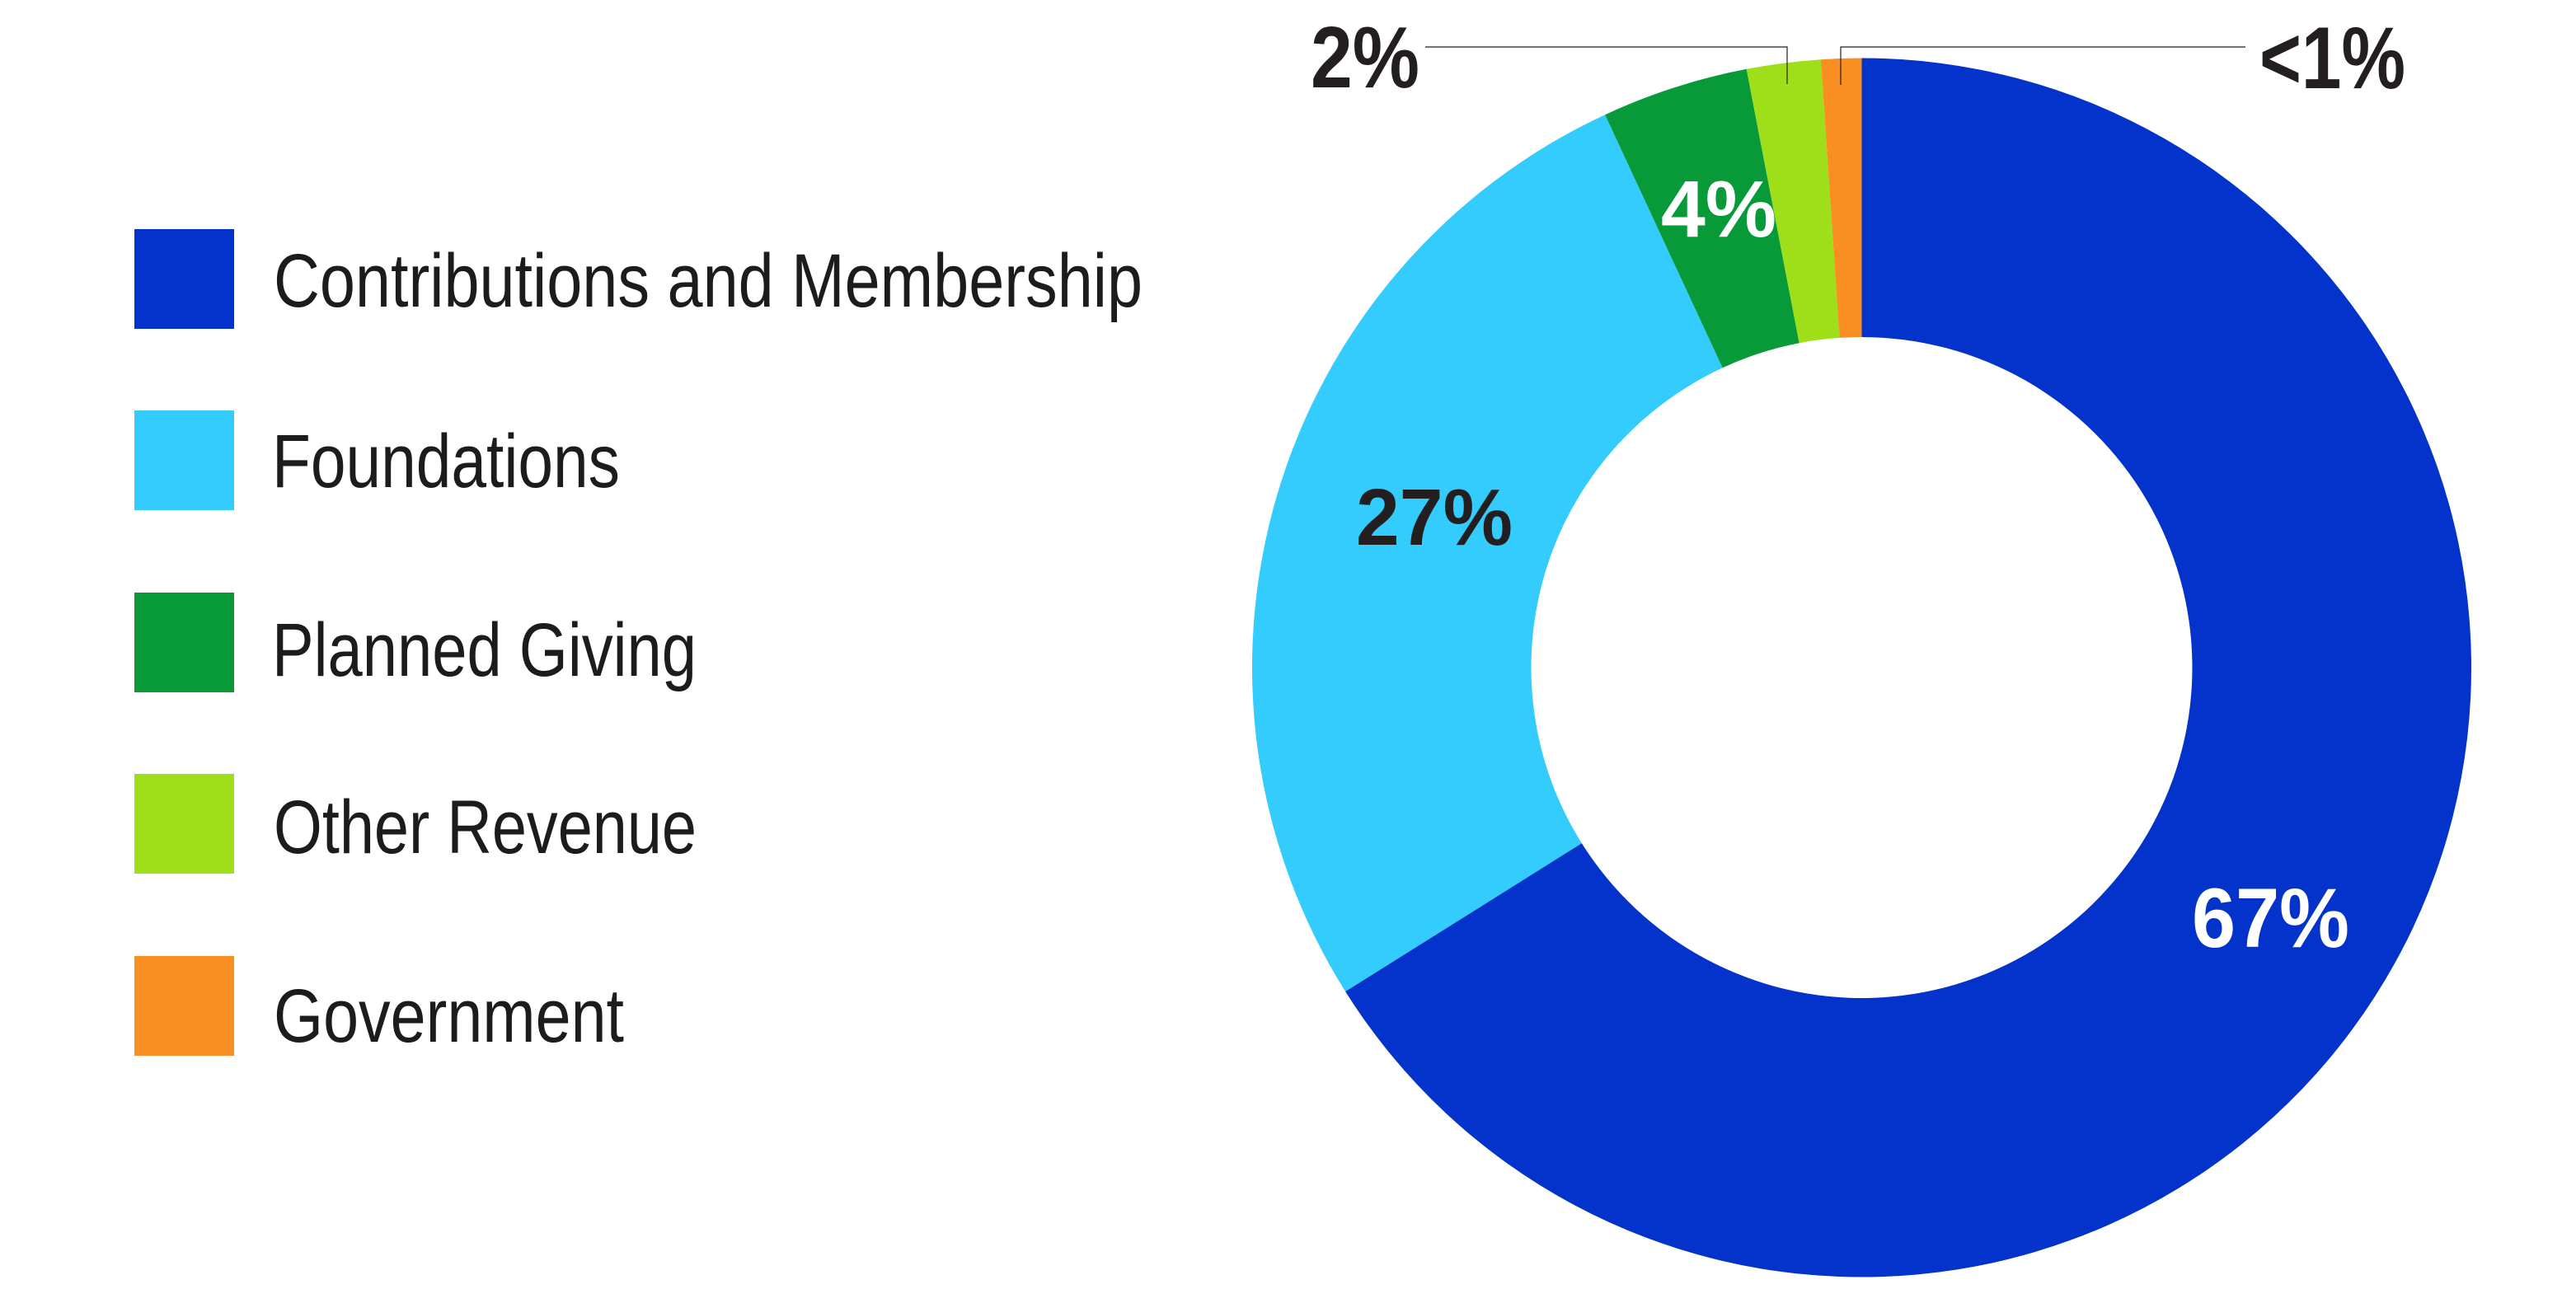 This screenshot has height=1289, width=2576. What do you see at coordinates (485, 650) in the screenshot?
I see `svg-text: Planned Giving` at bounding box center [485, 650].